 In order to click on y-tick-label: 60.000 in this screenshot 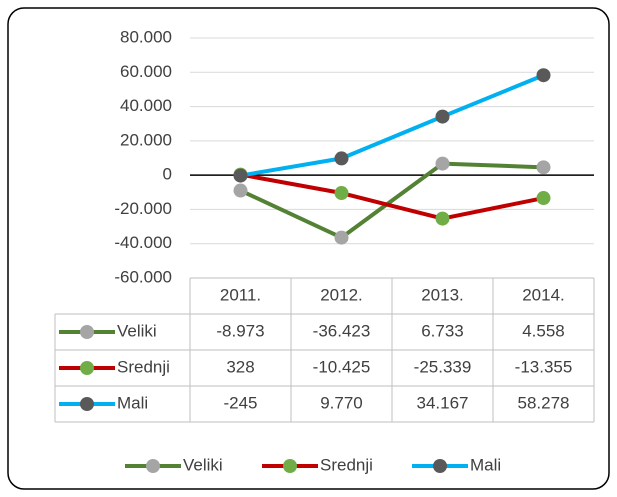, I will do `click(146, 71)`.